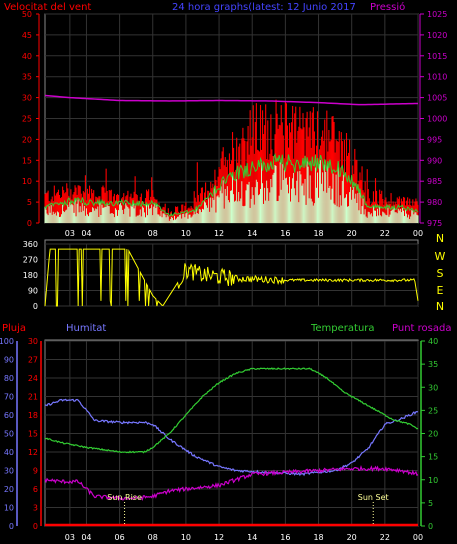 The height and width of the screenshot is (544, 457). Describe the element at coordinates (186, 233) in the screenshot. I see `wind-time-tick-label: 10` at that location.